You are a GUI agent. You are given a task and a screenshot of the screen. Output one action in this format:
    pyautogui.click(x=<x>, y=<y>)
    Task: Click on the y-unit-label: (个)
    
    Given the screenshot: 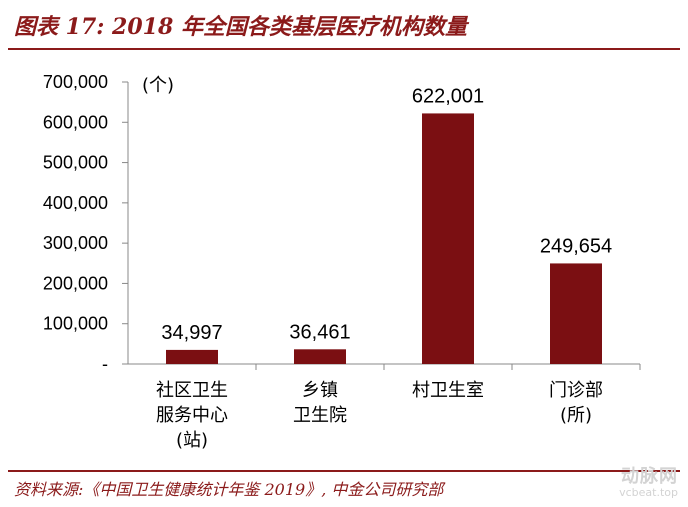 What is the action you would take?
    pyautogui.click(x=158, y=85)
    